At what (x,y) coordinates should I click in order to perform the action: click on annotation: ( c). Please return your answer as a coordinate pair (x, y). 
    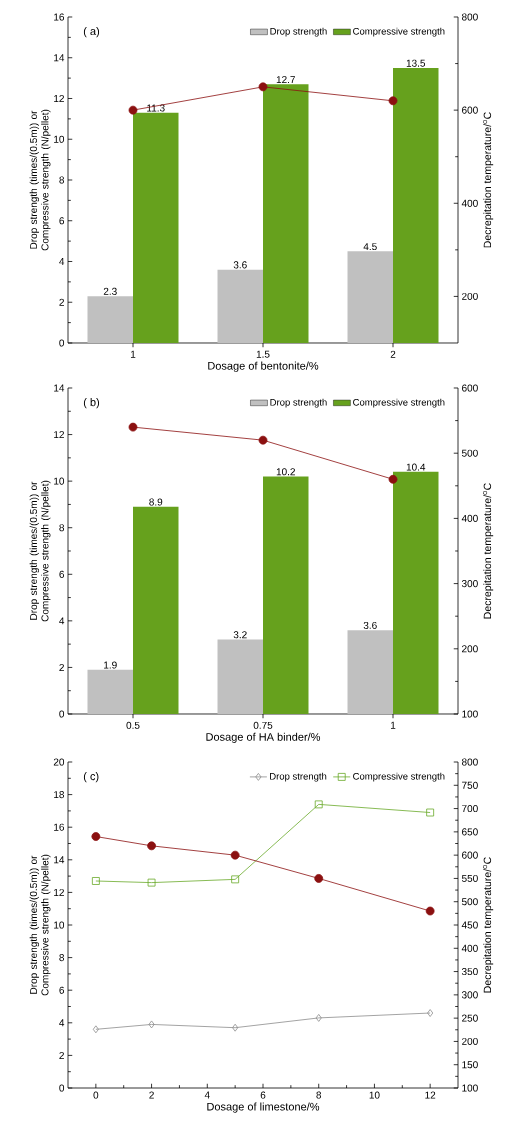
    Looking at the image, I should click on (91, 777).